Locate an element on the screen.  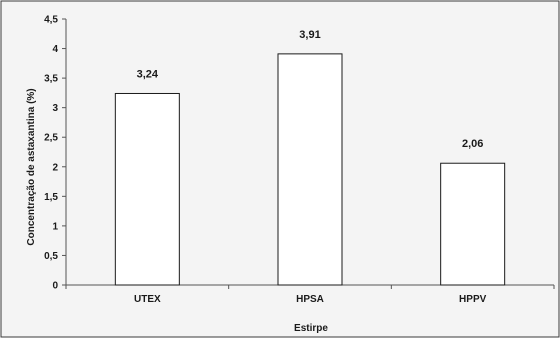
bar-hpsa is located at coordinates (310, 169).